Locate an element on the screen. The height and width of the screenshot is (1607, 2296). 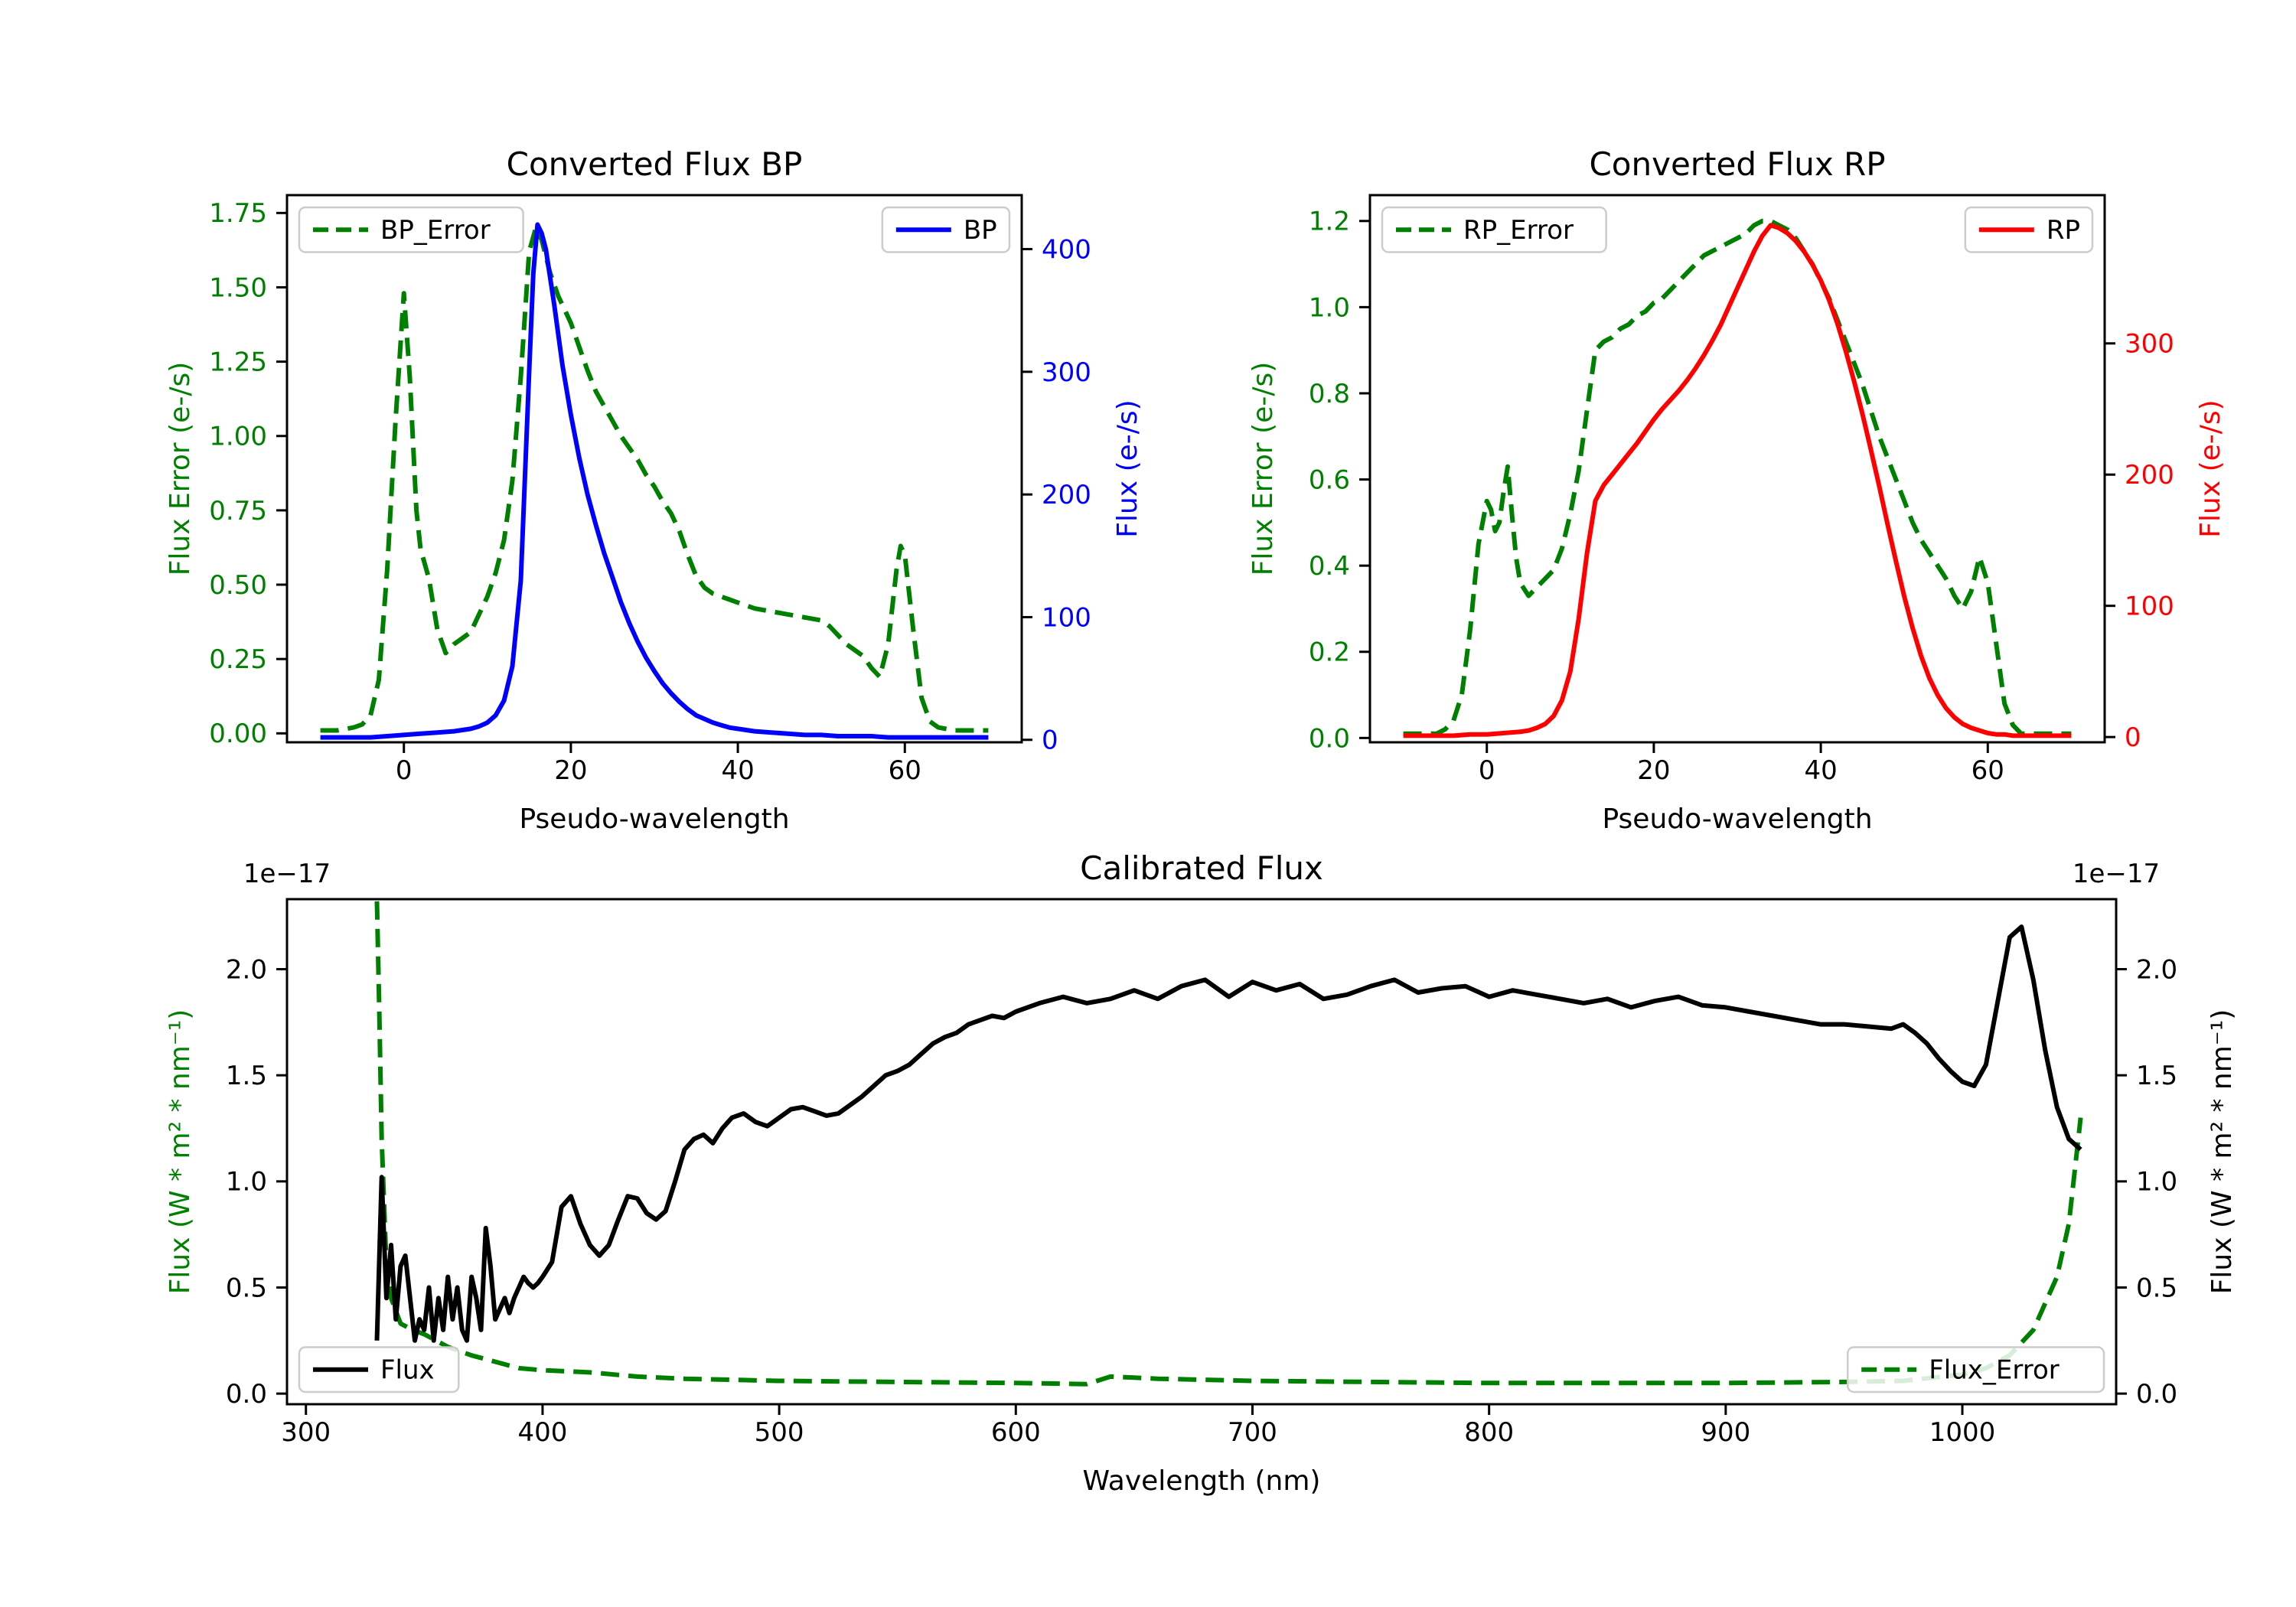
legend-label: BP_Error is located at coordinates (435, 231).